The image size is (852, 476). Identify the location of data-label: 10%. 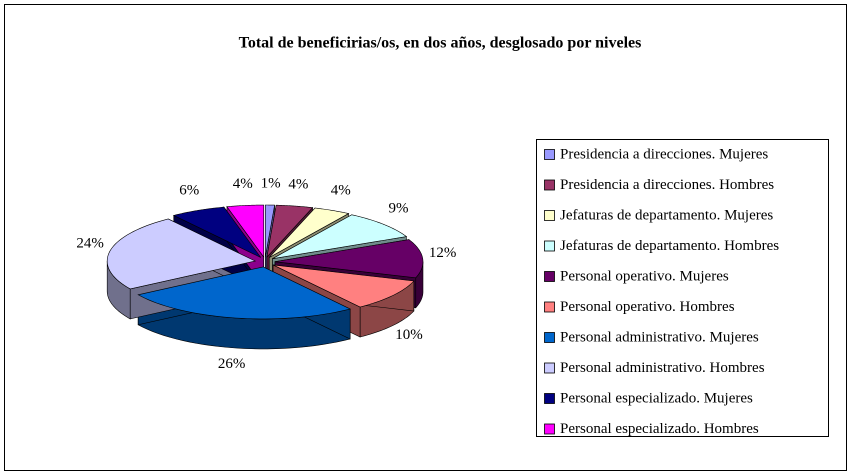
(409, 335).